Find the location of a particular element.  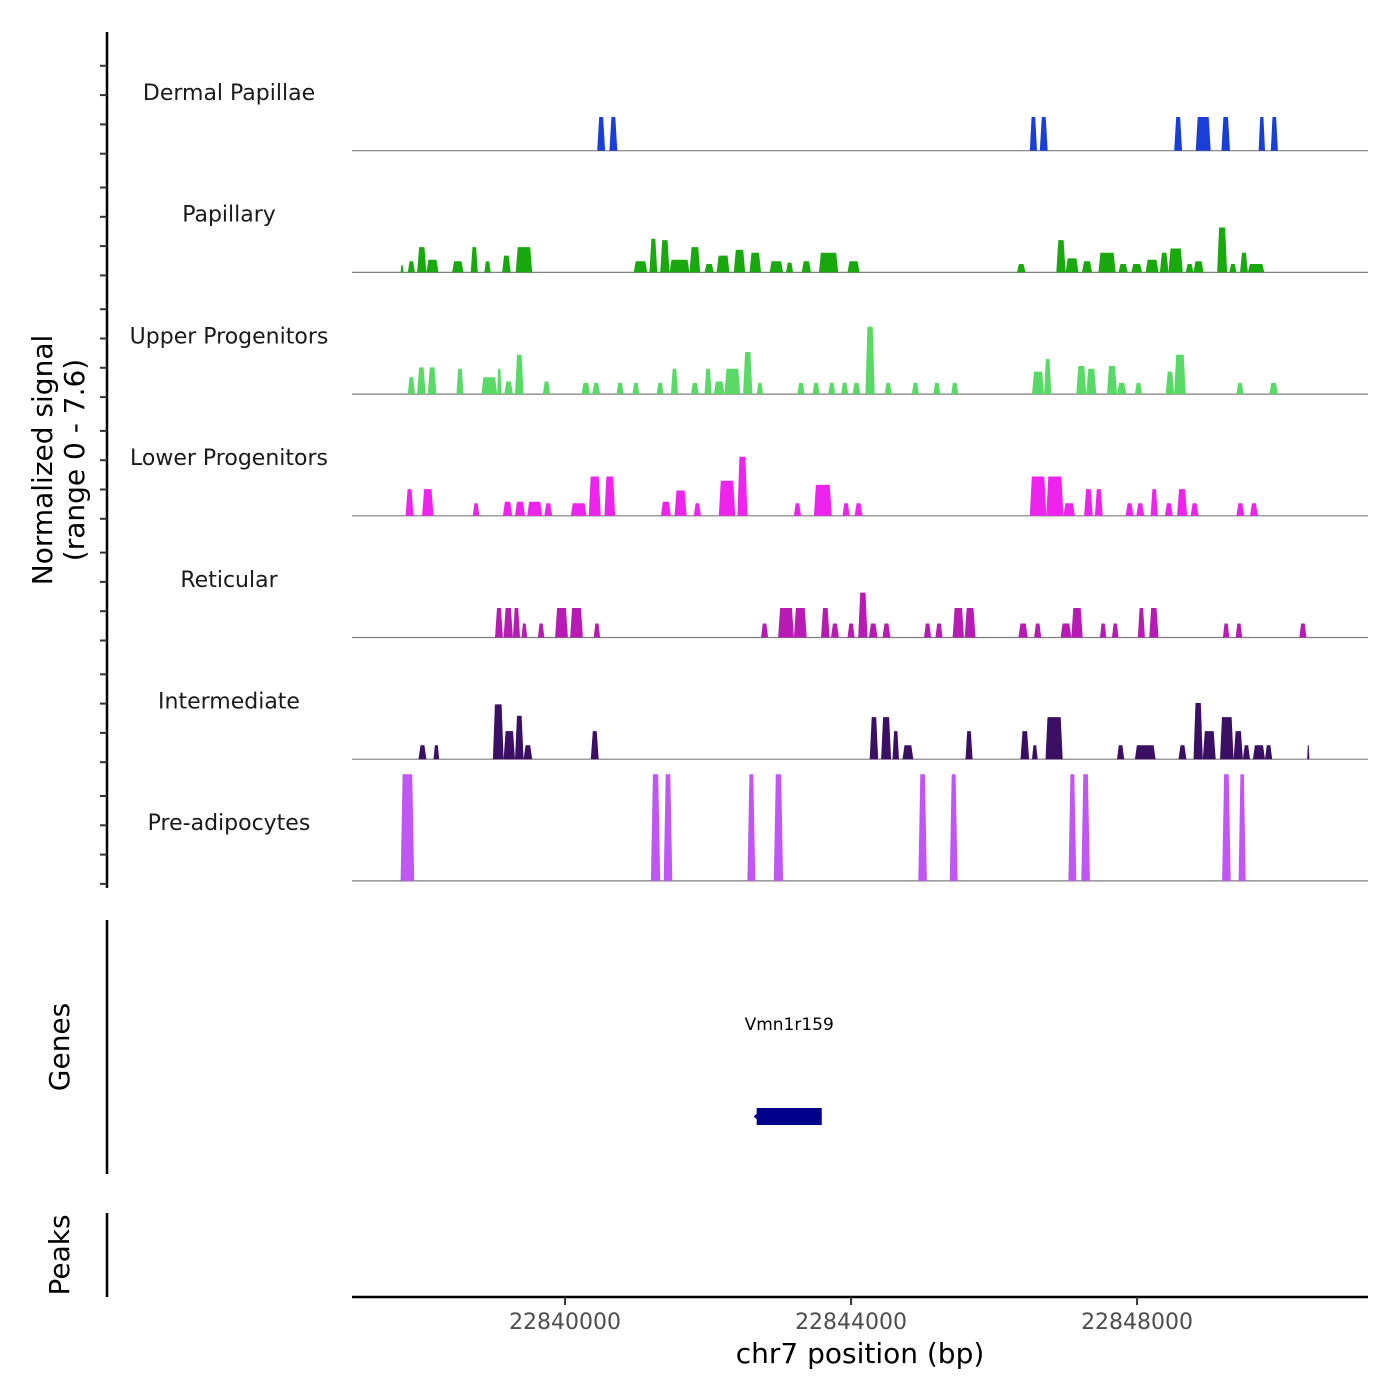

gene-vmn1r159: Vmn1r159 is located at coordinates (789, 1070).